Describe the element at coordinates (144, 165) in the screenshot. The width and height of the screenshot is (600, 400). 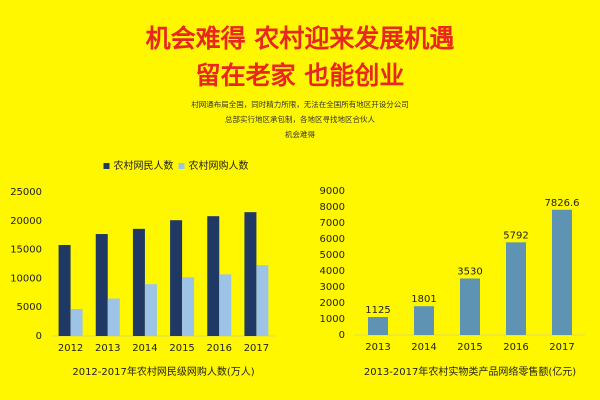
I see `legend-label: 农村网民人数` at that location.